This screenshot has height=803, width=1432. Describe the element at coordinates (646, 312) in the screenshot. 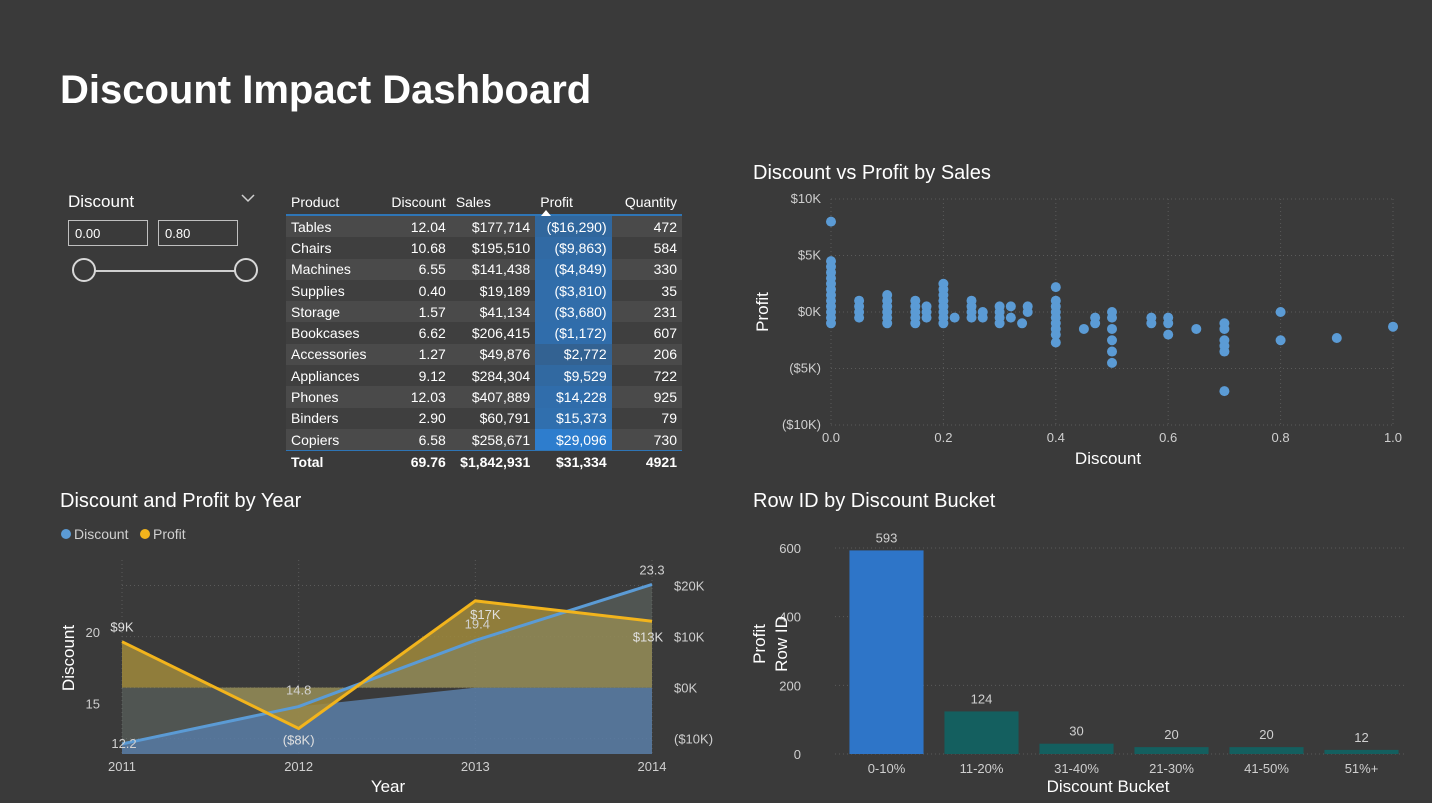

I see `cell-quantity: 231` at that location.